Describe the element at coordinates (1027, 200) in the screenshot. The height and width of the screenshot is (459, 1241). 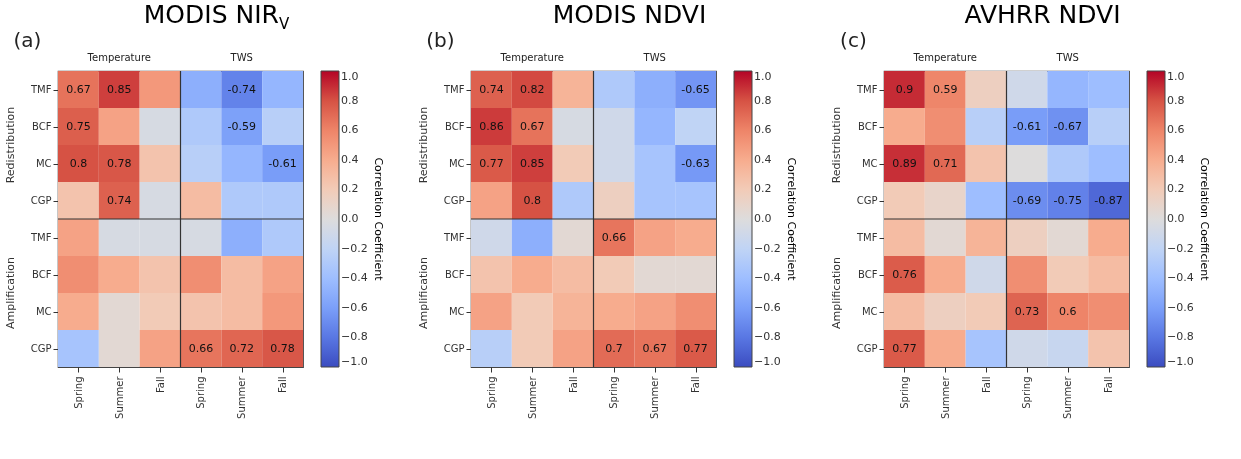
I see `data-label: -0.69` at that location.